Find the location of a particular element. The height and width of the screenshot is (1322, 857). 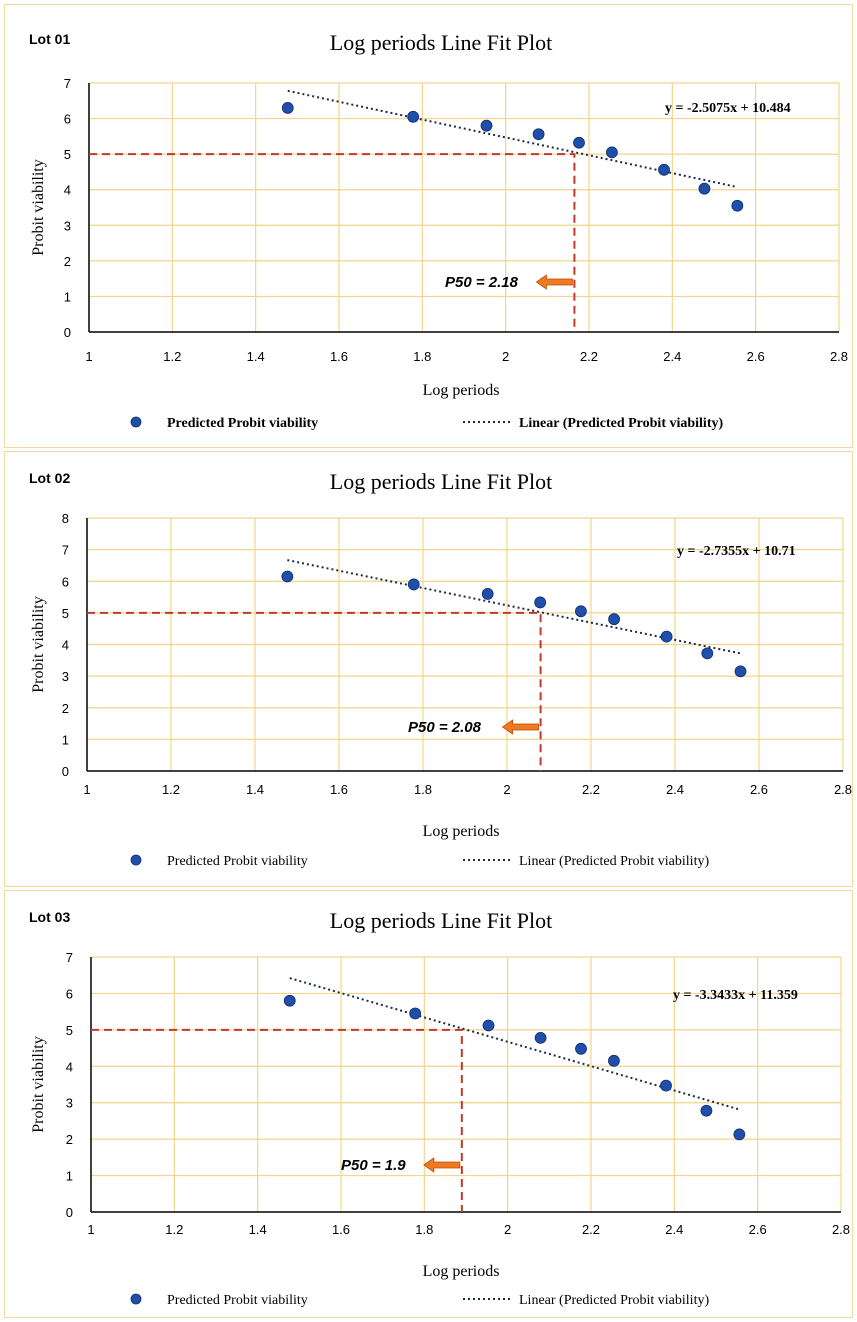

y-tick-label: 4 is located at coordinates (67, 190).